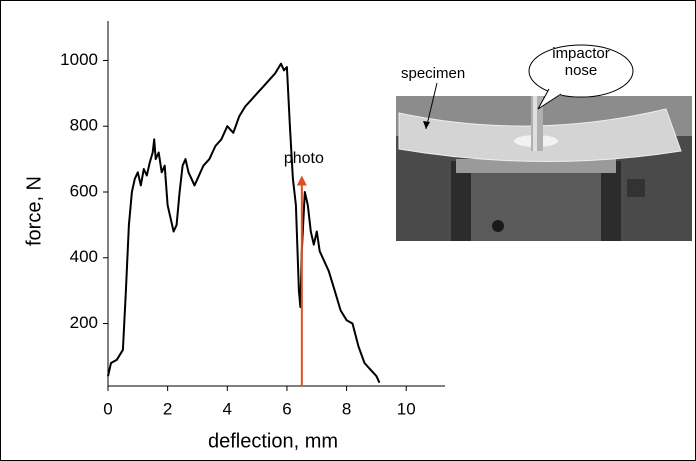 The width and height of the screenshot is (696, 461). Describe the element at coordinates (84, 256) in the screenshot. I see `y-tick-label: 400` at that location.